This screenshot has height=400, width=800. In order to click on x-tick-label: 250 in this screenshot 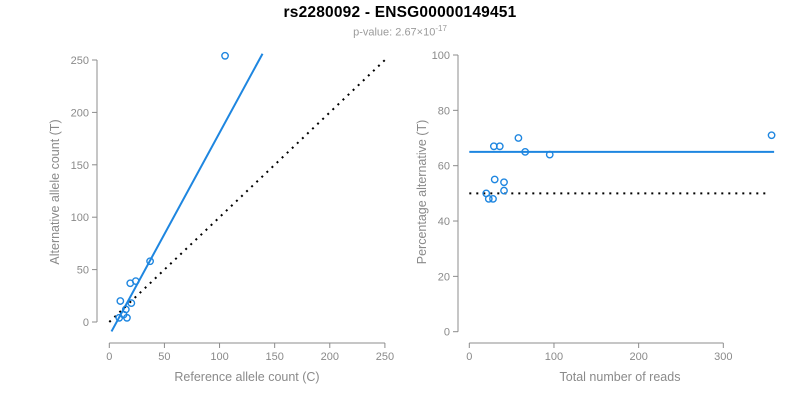, I will do `click(385, 357)`.